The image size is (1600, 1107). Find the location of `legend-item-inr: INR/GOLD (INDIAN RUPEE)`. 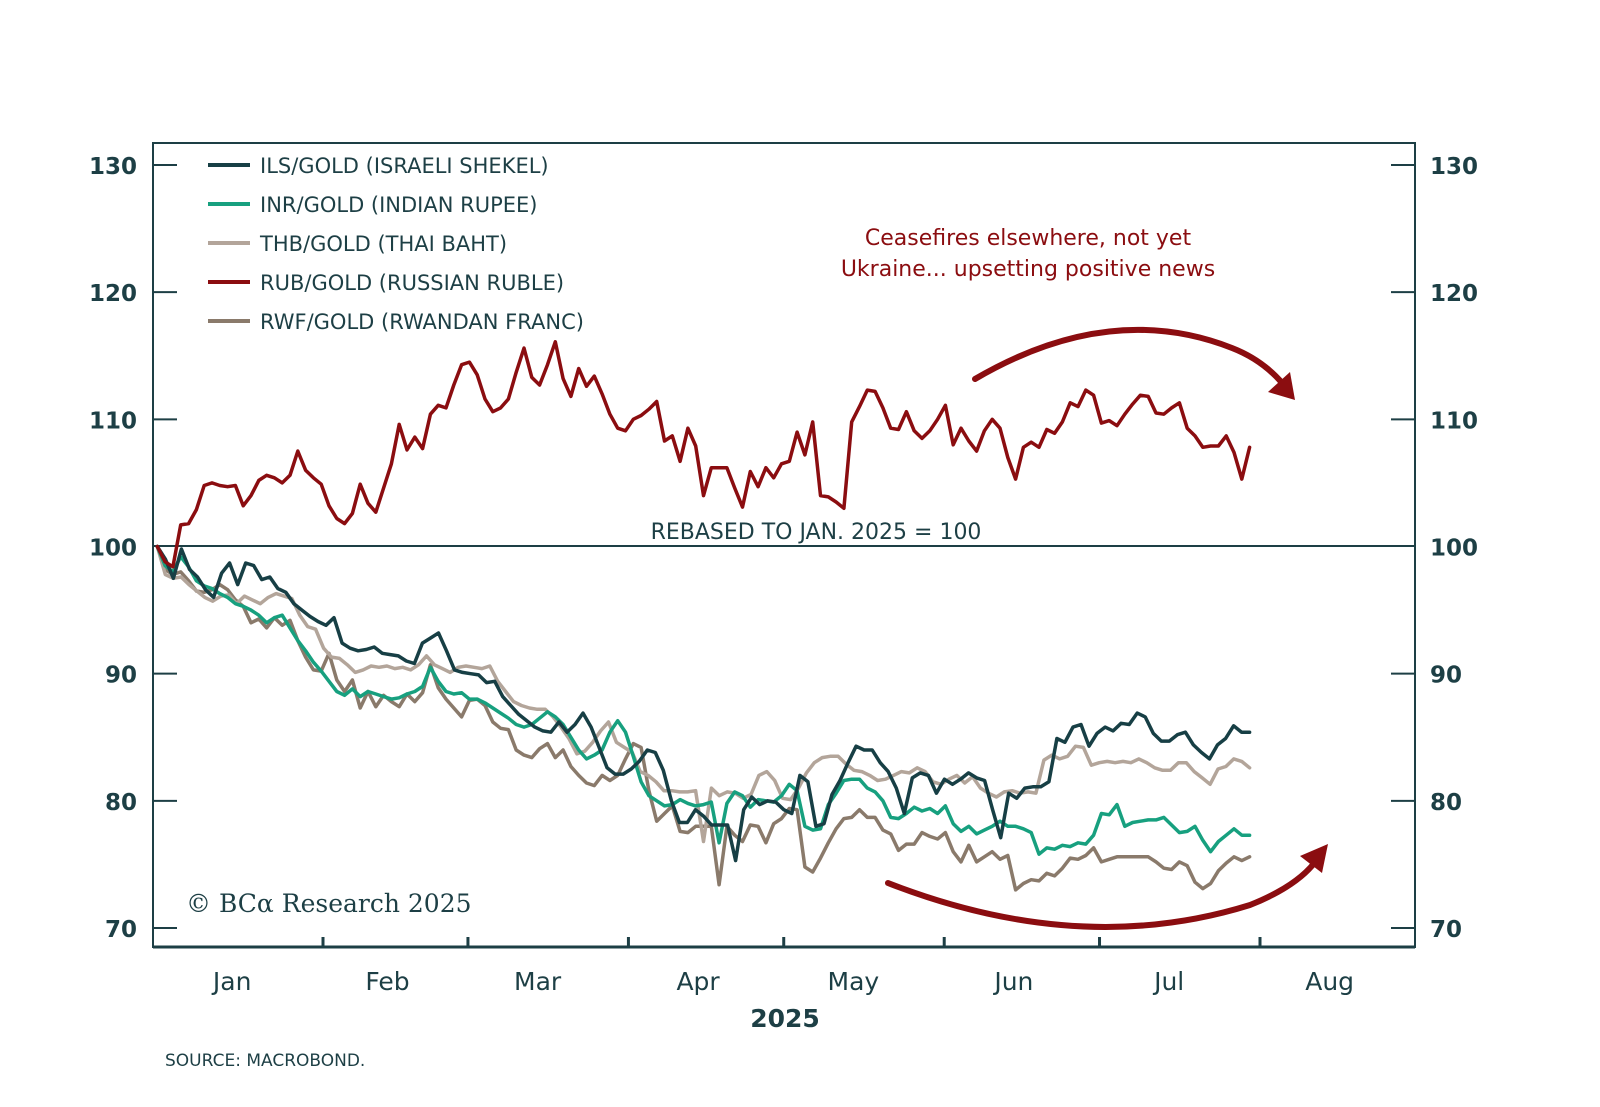

legend-item-inr: INR/GOLD (INDIAN RUPEE) is located at coordinates (372, 205).